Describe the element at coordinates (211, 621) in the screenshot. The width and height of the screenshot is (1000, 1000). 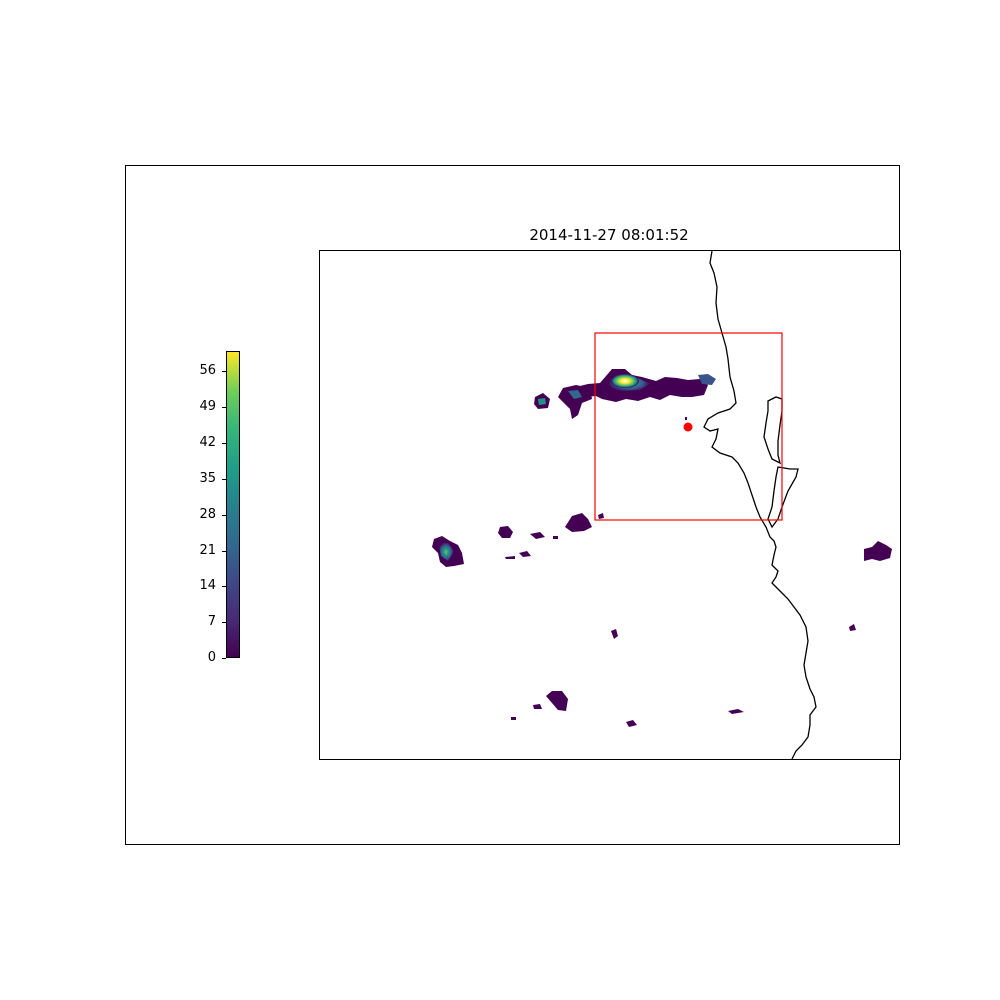
I see `colorbar-tick-label: 7` at that location.